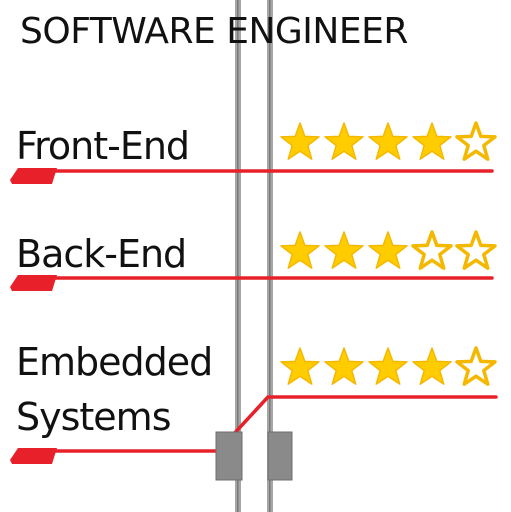 The width and height of the screenshot is (511, 512). What do you see at coordinates (229, 456) in the screenshot?
I see `connector-block-left` at bounding box center [229, 456].